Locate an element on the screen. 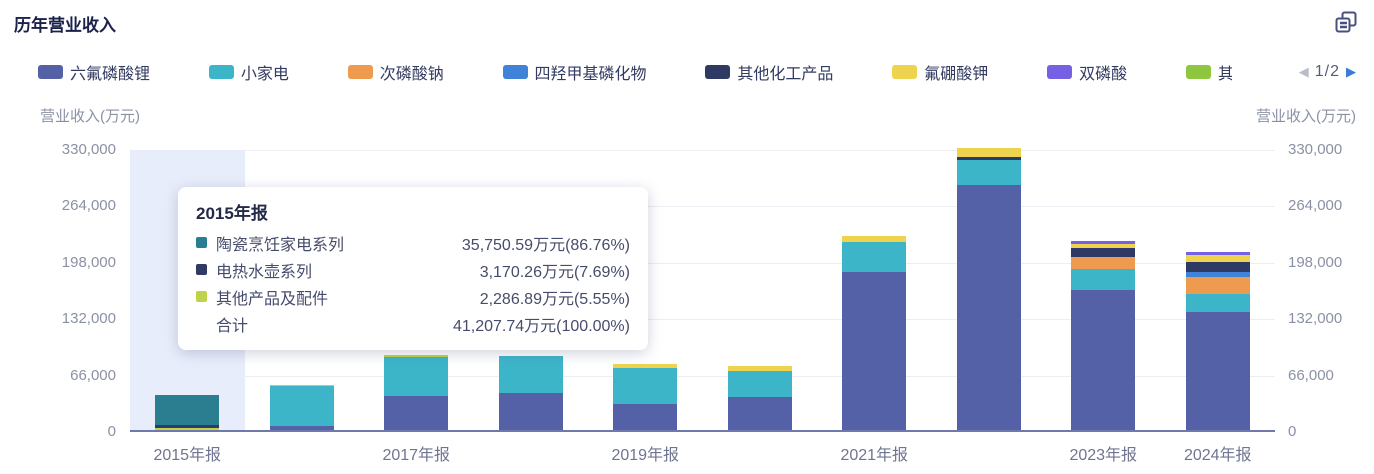  tooltip-series-label: 电热水壶系列 is located at coordinates (264, 272).